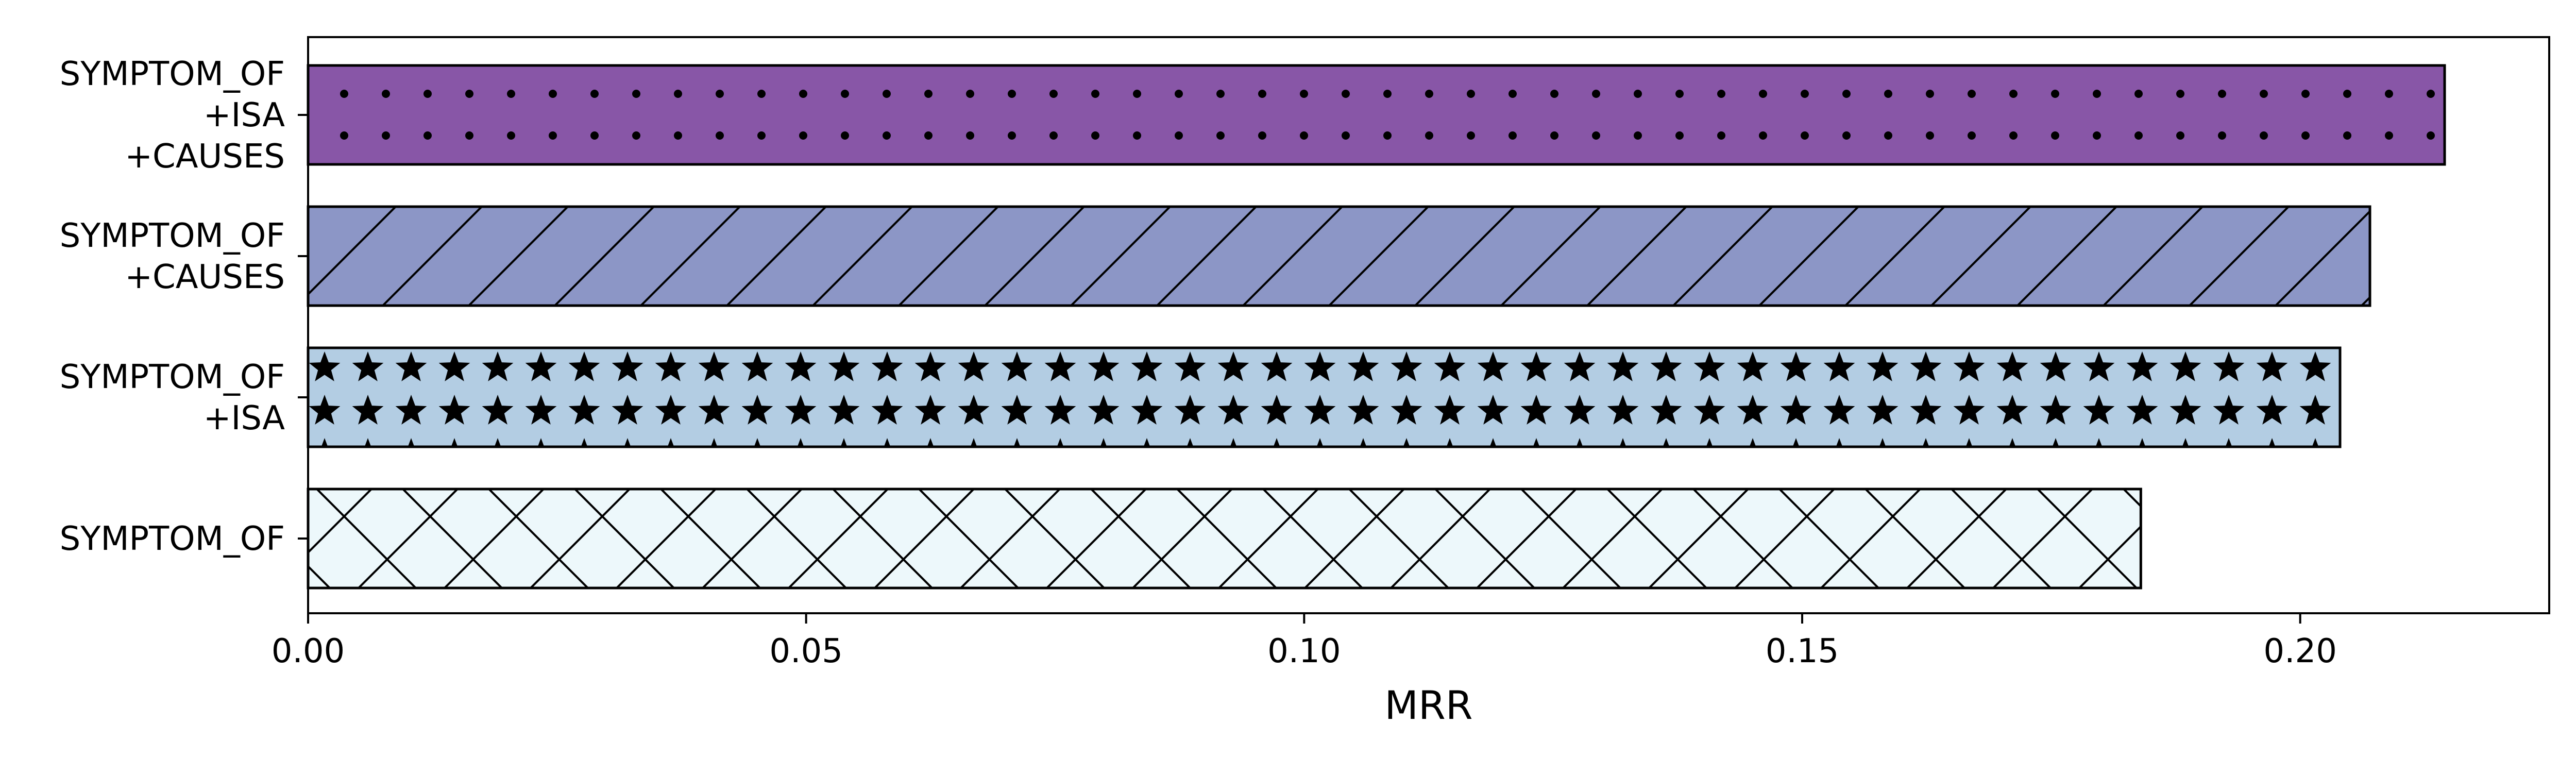 Image resolution: width=2576 pixels, height=773 pixels. Describe the element at coordinates (172, 116) in the screenshot. I see `y-tick-label: SYMPTOM_OF +ISA +CAUSES` at that location.